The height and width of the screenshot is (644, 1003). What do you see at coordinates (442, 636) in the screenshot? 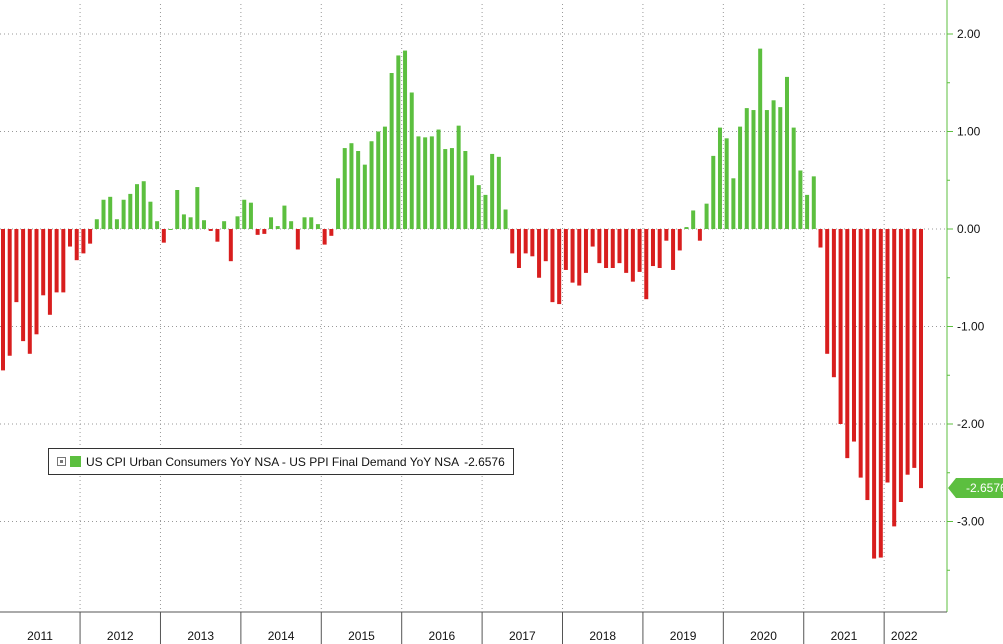
I see `x-tick-label: 2016` at bounding box center [442, 636].